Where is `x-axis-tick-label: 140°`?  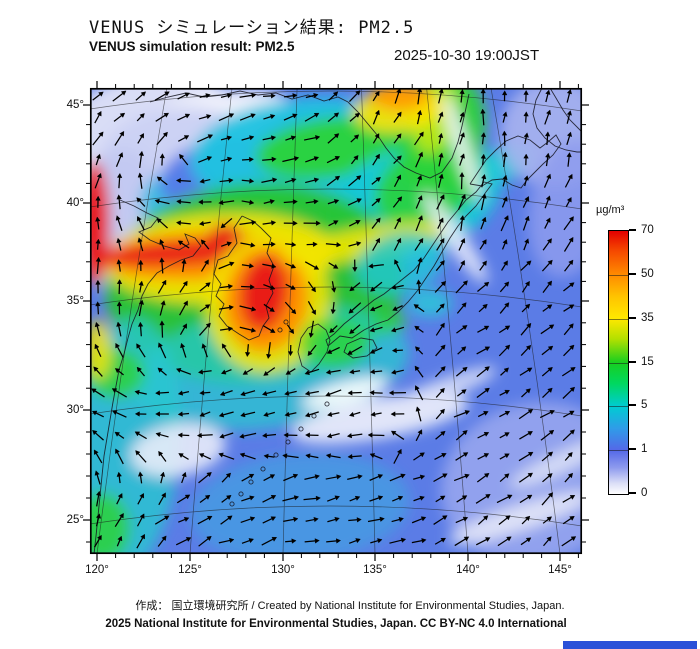 x-axis-tick-label: 140° is located at coordinates (468, 570).